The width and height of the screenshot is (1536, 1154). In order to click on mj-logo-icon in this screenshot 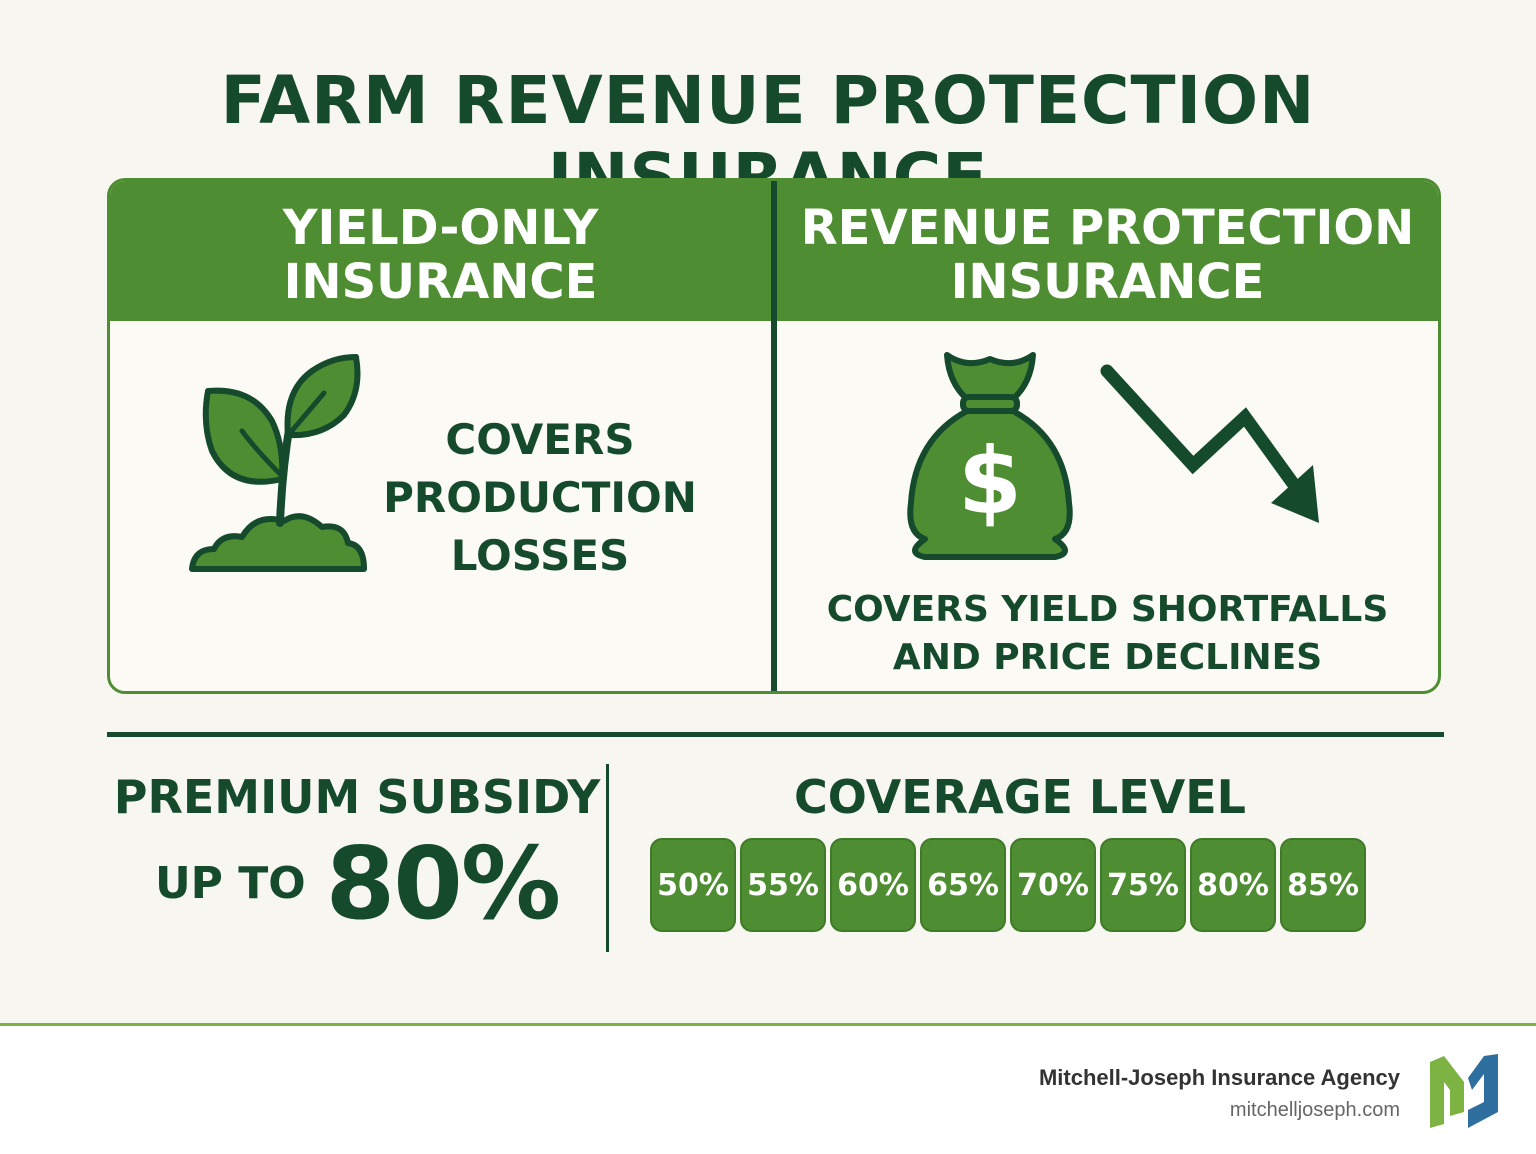, I will do `click(1464, 1091)`.